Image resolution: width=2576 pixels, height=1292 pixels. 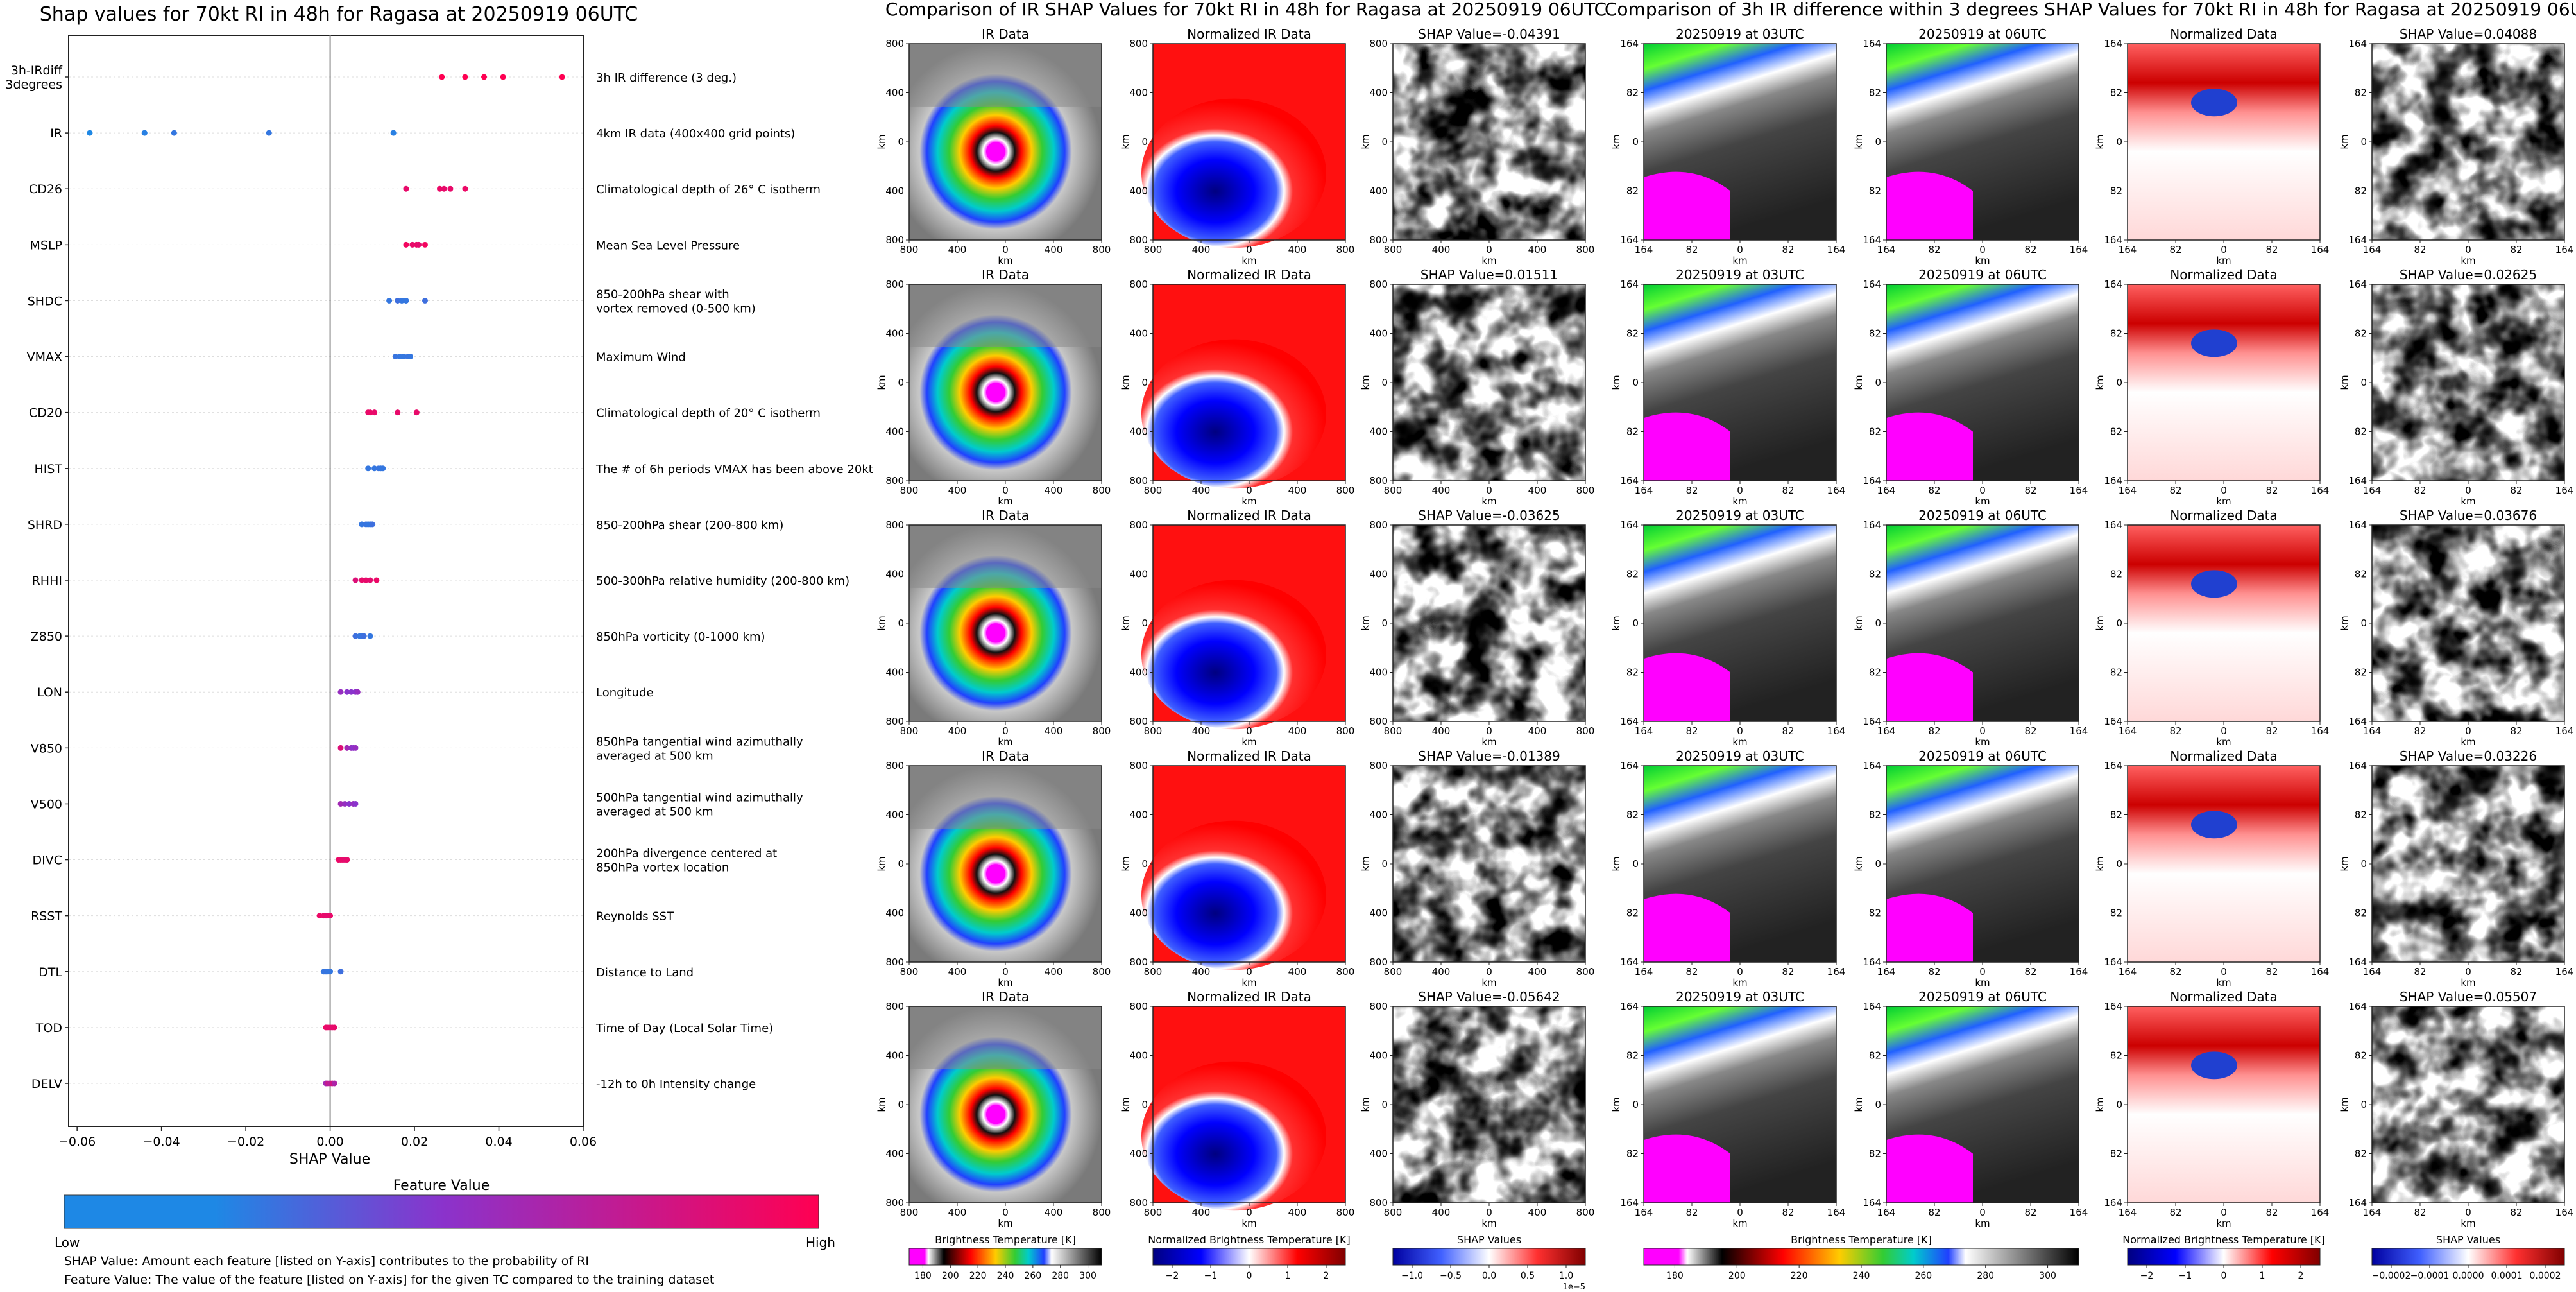 What do you see at coordinates (245, 1142) in the screenshot?
I see `xtick-label: −0.02` at bounding box center [245, 1142].